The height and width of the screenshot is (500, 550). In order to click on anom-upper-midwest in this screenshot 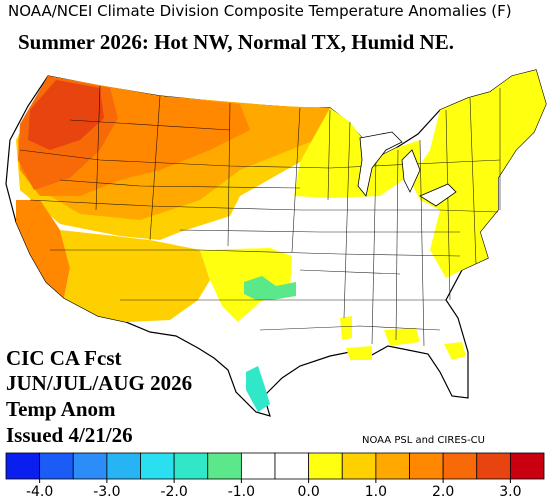, I will do `click(357, 153)`.